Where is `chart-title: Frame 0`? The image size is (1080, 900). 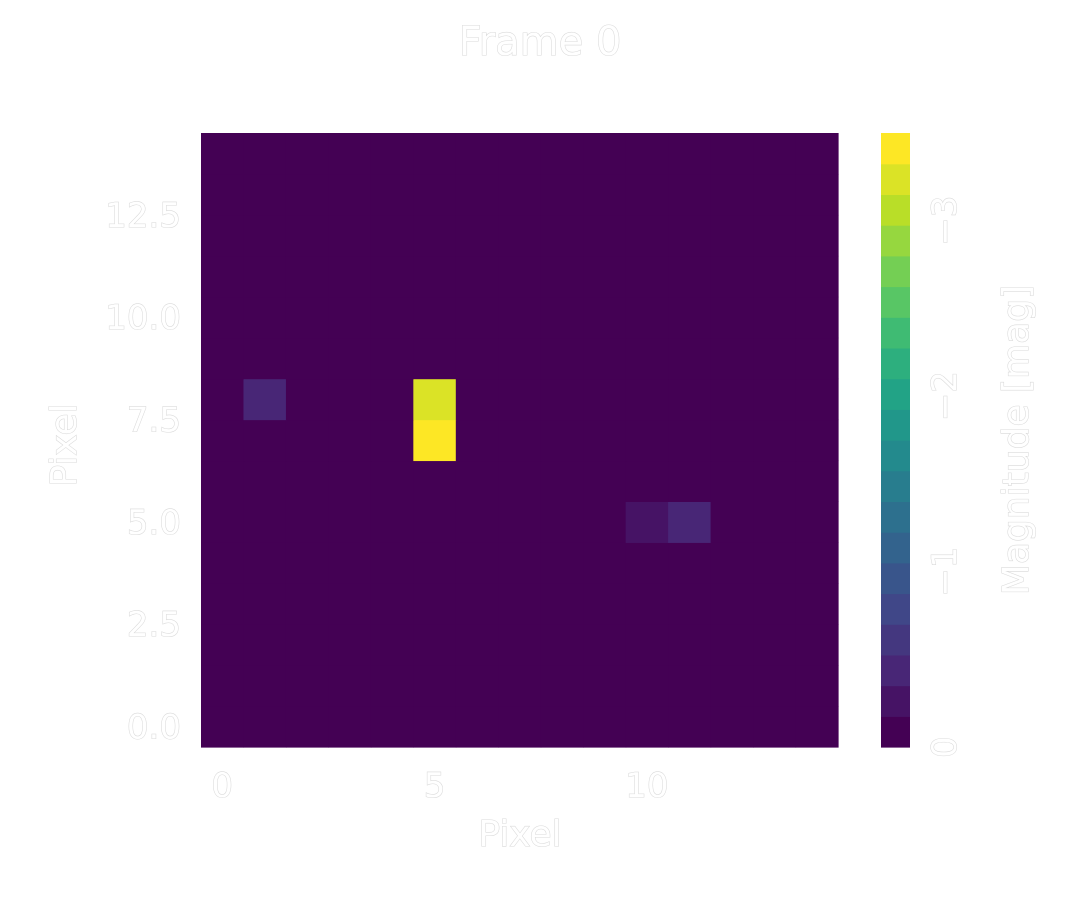
chart-title: Frame 0 is located at coordinates (540, 42).